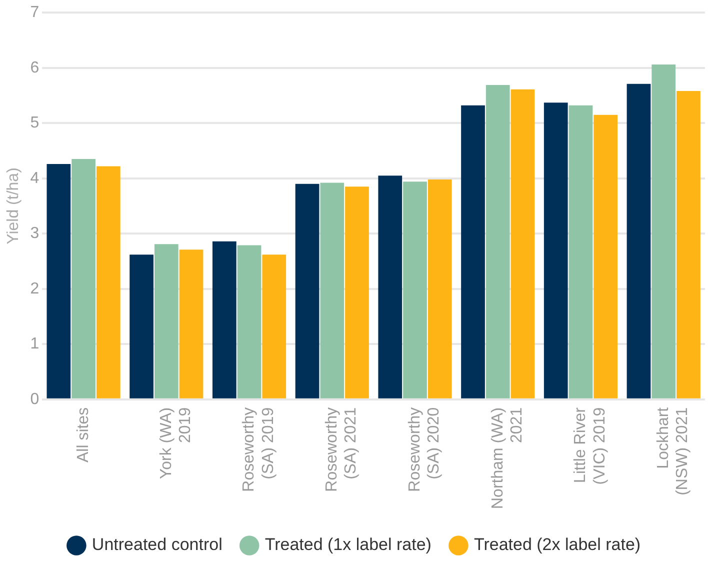  What do you see at coordinates (507, 458) in the screenshot?
I see `x-tick-label: Northam (WA) 2021` at bounding box center [507, 458].